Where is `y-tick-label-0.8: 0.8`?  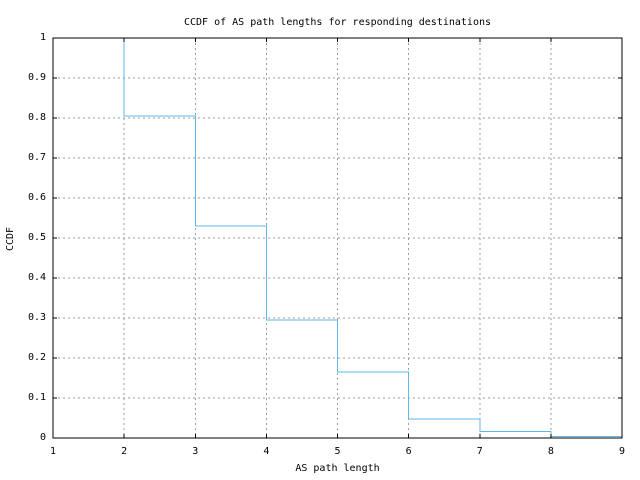
y-tick-label-0.8: 0.8 is located at coordinates (36, 117).